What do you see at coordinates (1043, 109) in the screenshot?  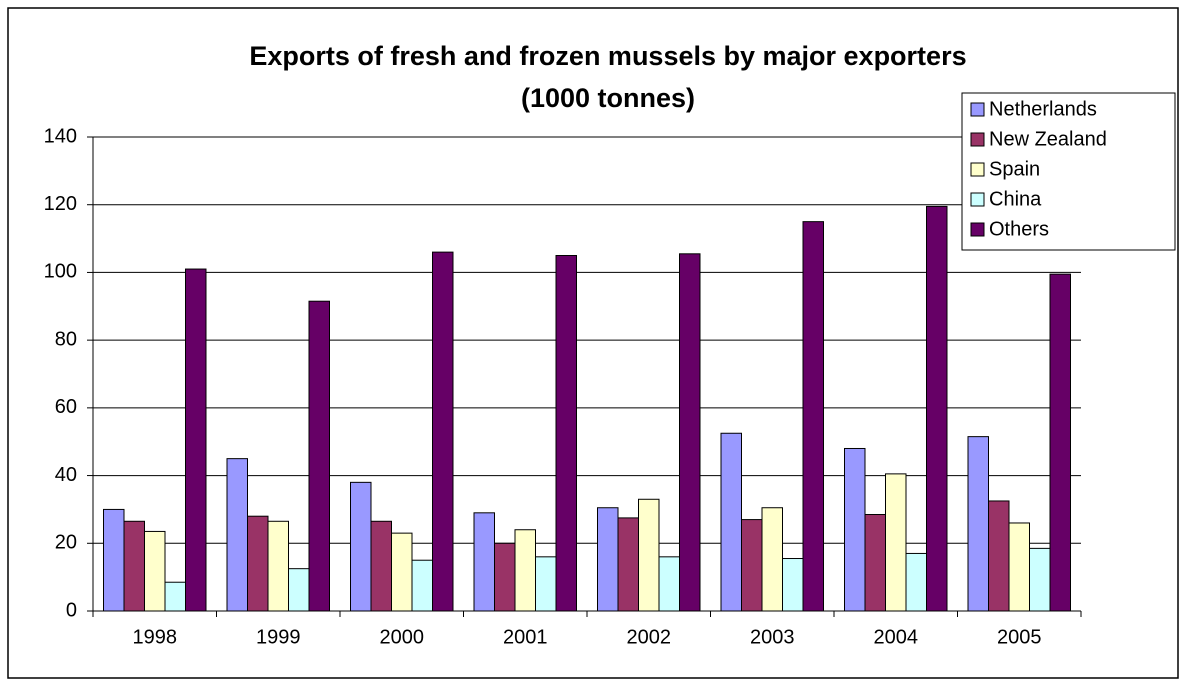 I see `legend-label: Netherlands` at bounding box center [1043, 109].